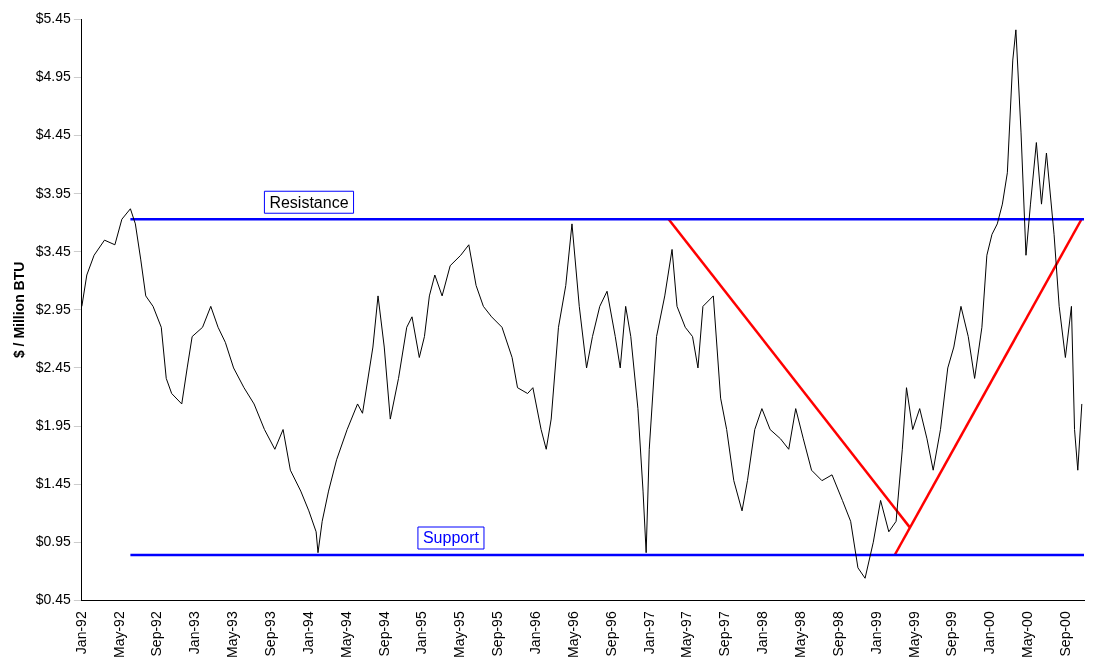  What do you see at coordinates (53, 366) in the screenshot?
I see `y-tick-label: $2.45` at bounding box center [53, 366].